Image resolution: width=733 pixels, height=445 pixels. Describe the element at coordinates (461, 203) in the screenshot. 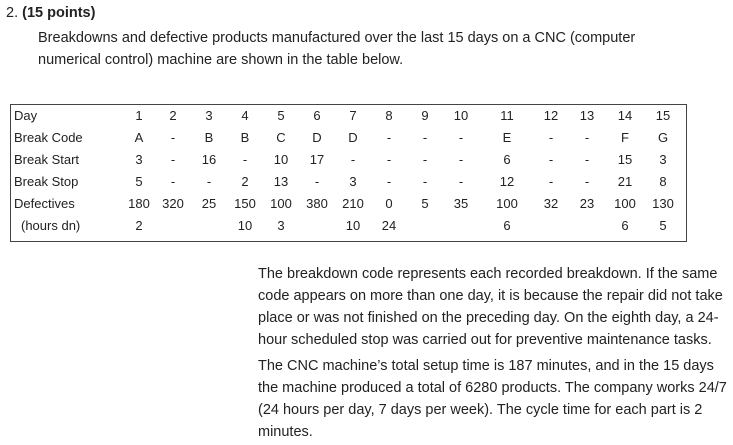

I see `table-cell: 35` at that location.